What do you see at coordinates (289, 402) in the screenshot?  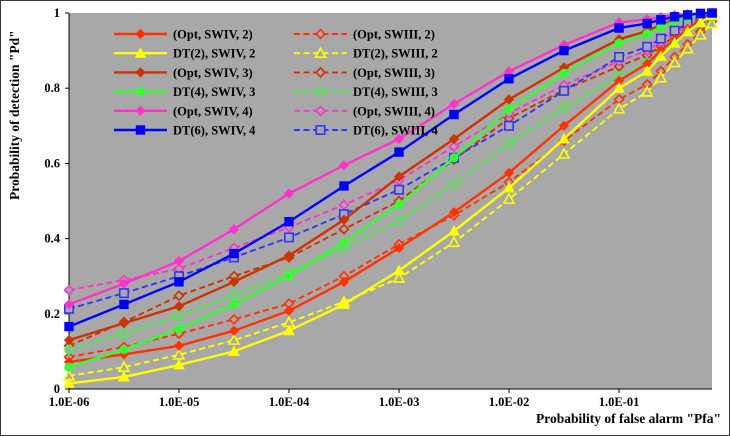 I see `x-tick-label: 1.0E-04` at bounding box center [289, 402].